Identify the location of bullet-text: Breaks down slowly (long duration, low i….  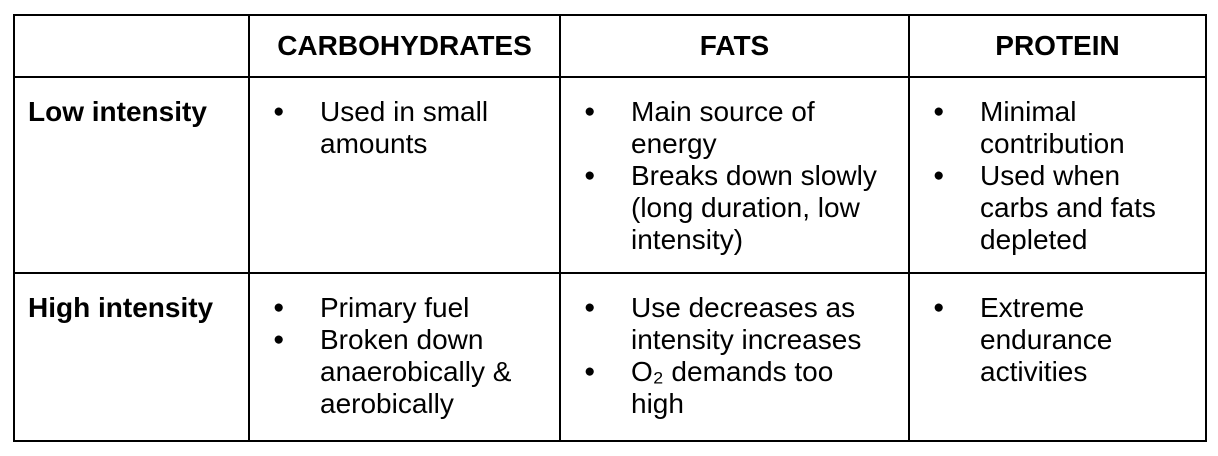
(754, 207).